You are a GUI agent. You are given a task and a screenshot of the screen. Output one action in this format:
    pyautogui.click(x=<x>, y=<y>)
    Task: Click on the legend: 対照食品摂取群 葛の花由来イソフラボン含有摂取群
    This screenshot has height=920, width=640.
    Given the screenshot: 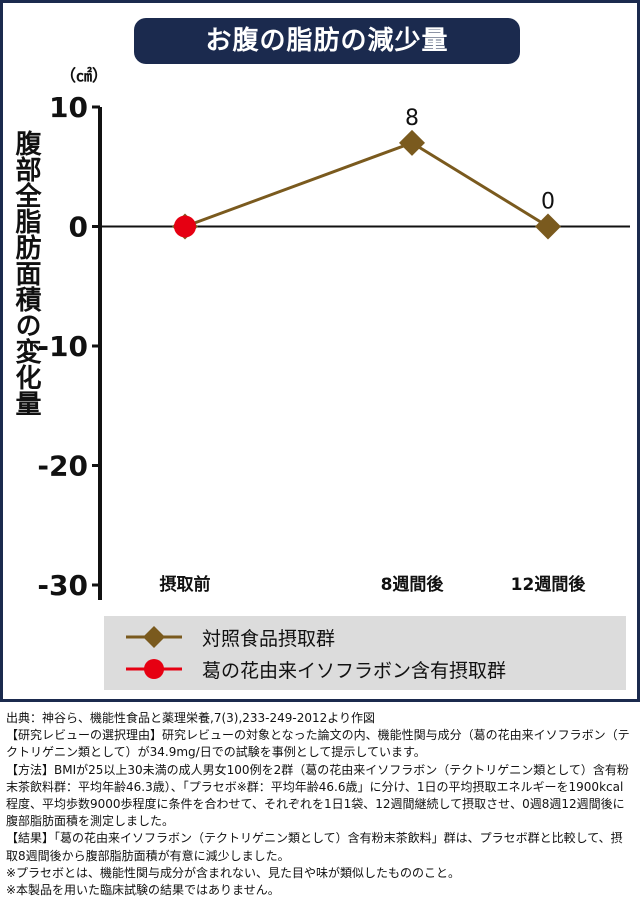 What is the action you would take?
    pyautogui.click(x=365, y=653)
    